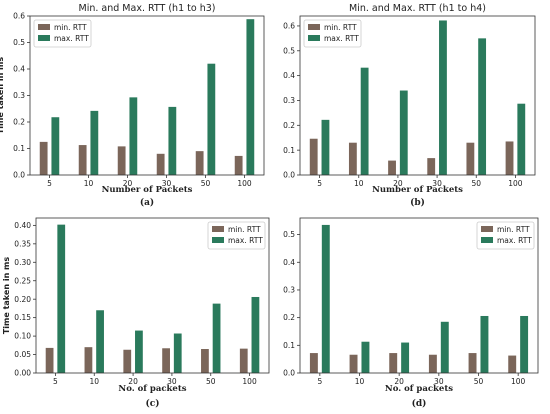 This screenshot has height=414, width=550. I want to click on x-tick-label-100: 100, so click(244, 183).